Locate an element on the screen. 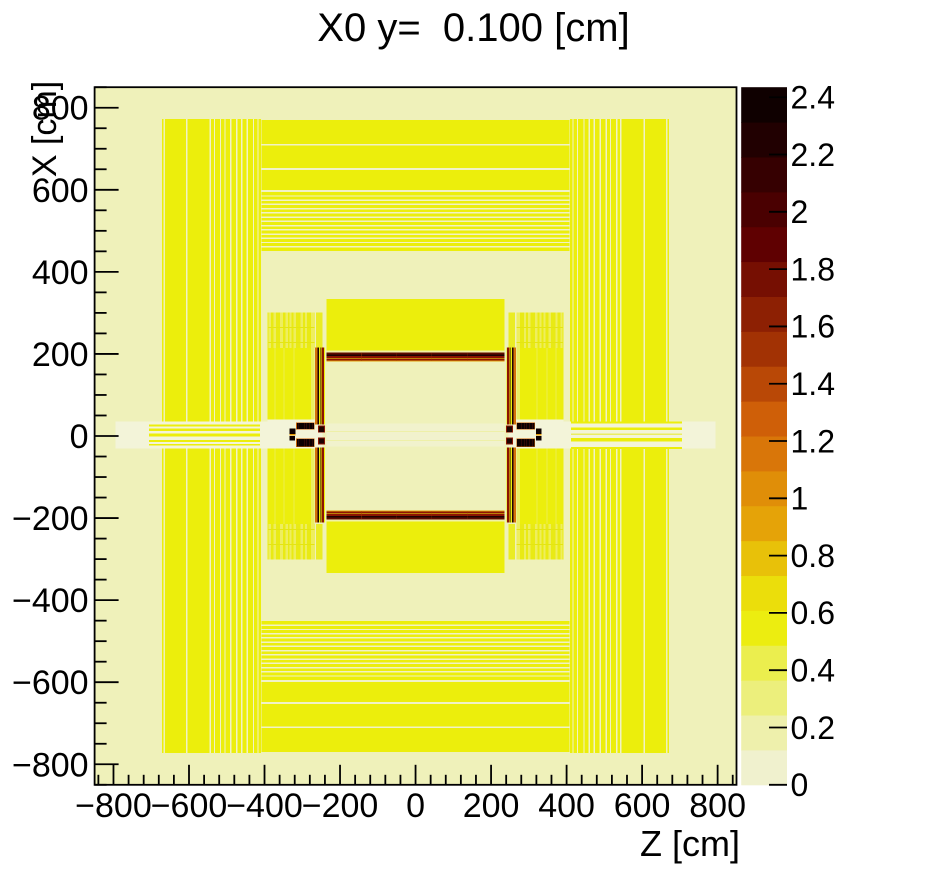 The width and height of the screenshot is (946, 877). svg-text: 1 is located at coordinates (800, 499).